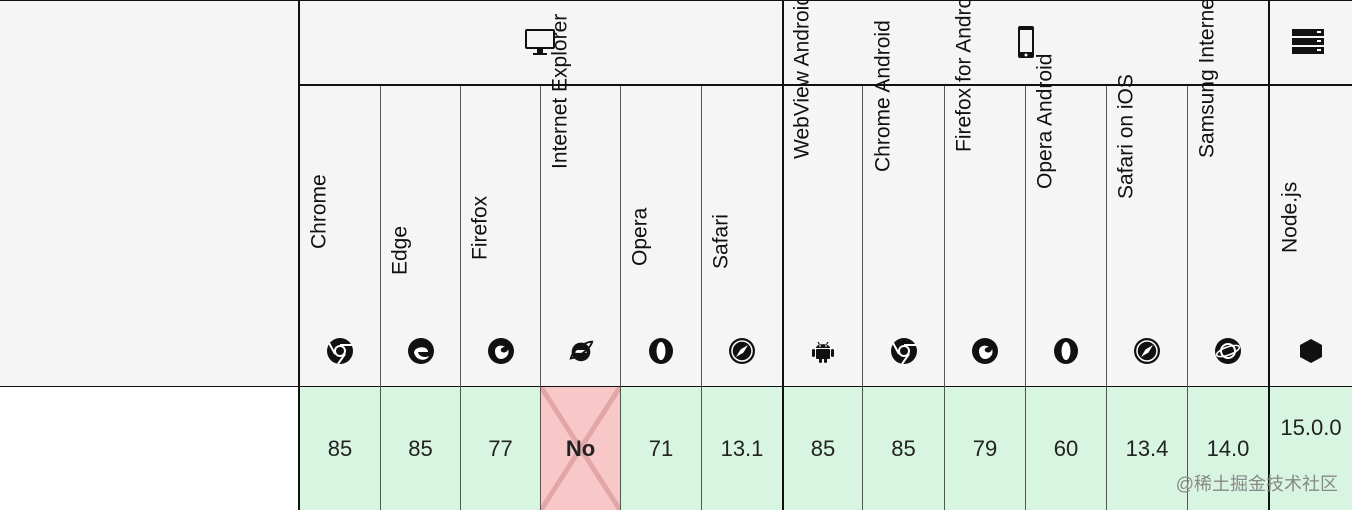  I want to click on browser-edge-header: Edge, so click(420, 236).